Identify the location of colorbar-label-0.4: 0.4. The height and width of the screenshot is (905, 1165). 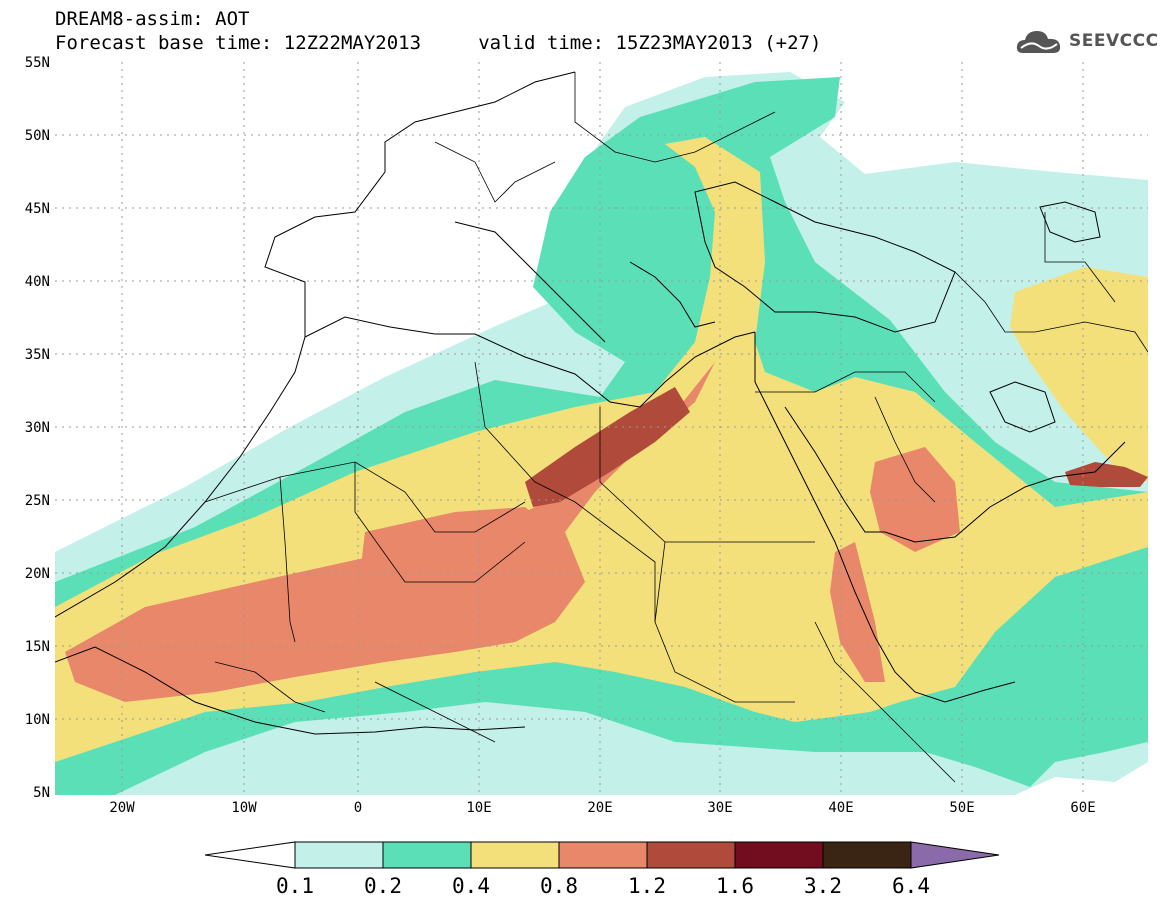
(471, 886).